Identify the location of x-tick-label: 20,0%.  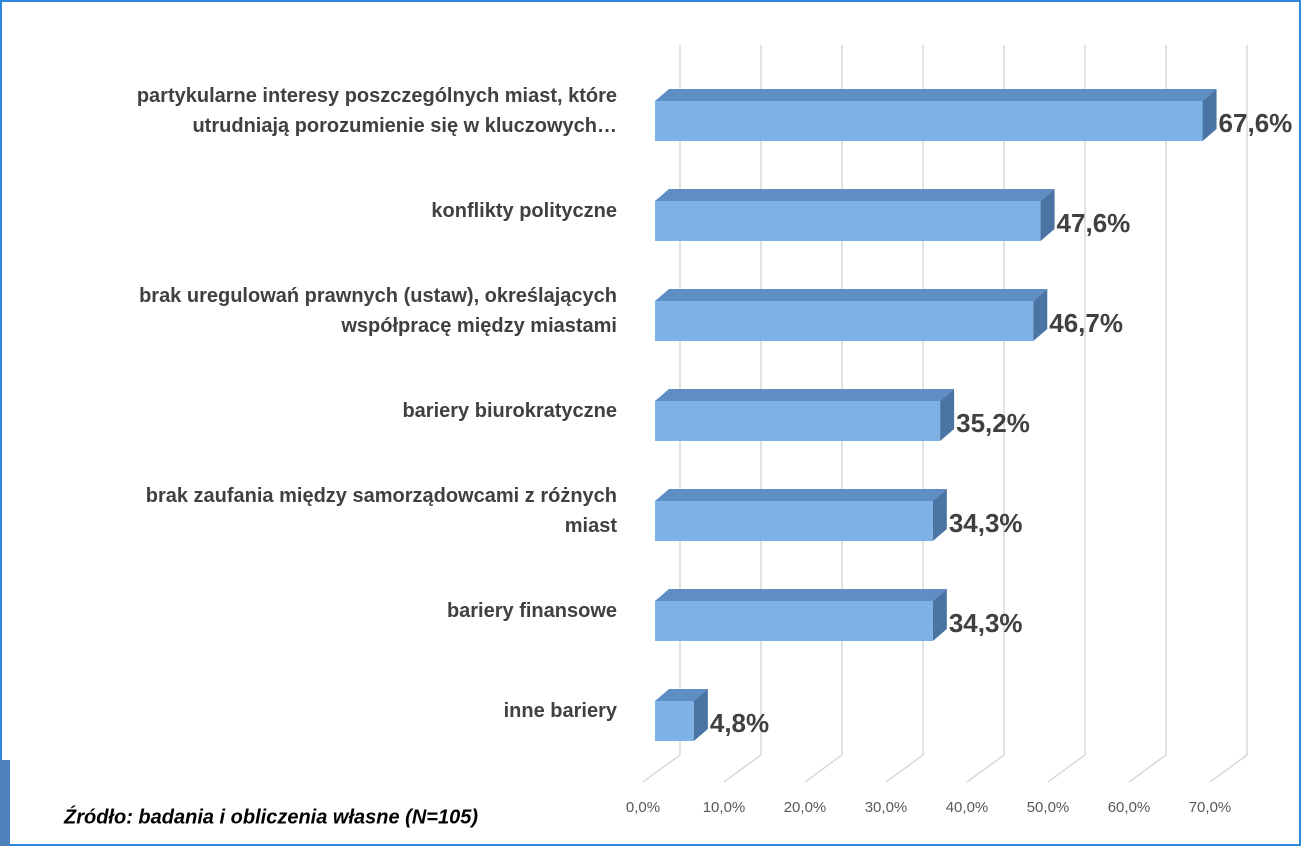
(805, 807).